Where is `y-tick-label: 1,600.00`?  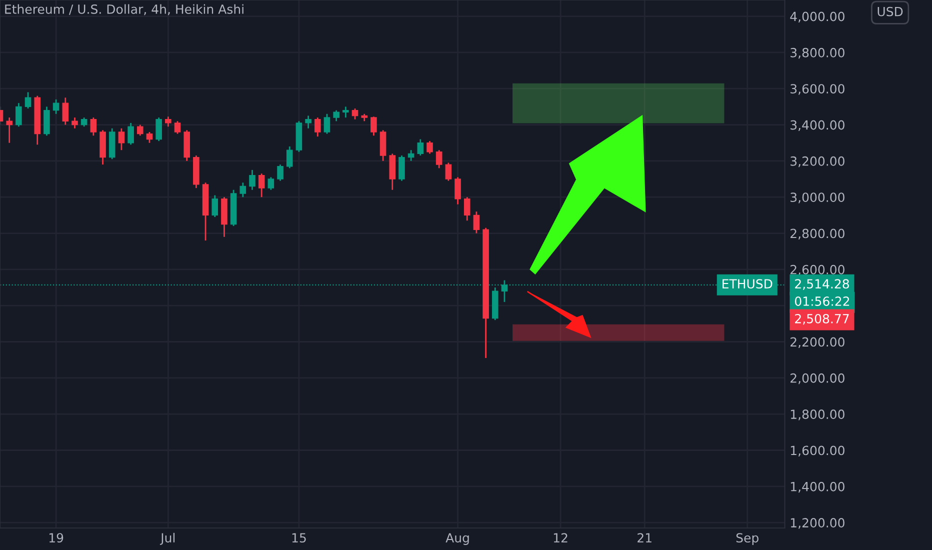
y-tick-label: 1,600.00 is located at coordinates (817, 451).